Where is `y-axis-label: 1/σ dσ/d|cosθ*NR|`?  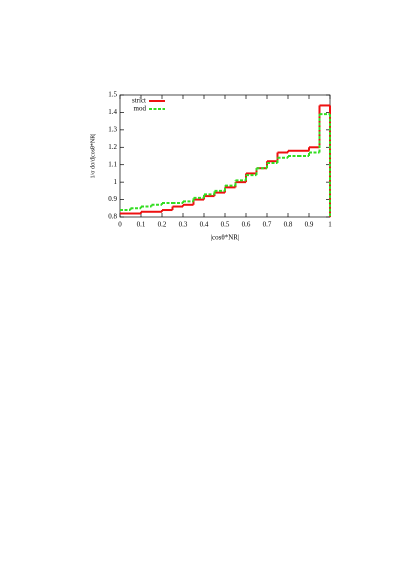
y-axis-label: 1/σ dσ/d|cosθ*NR| is located at coordinates (93, 156).